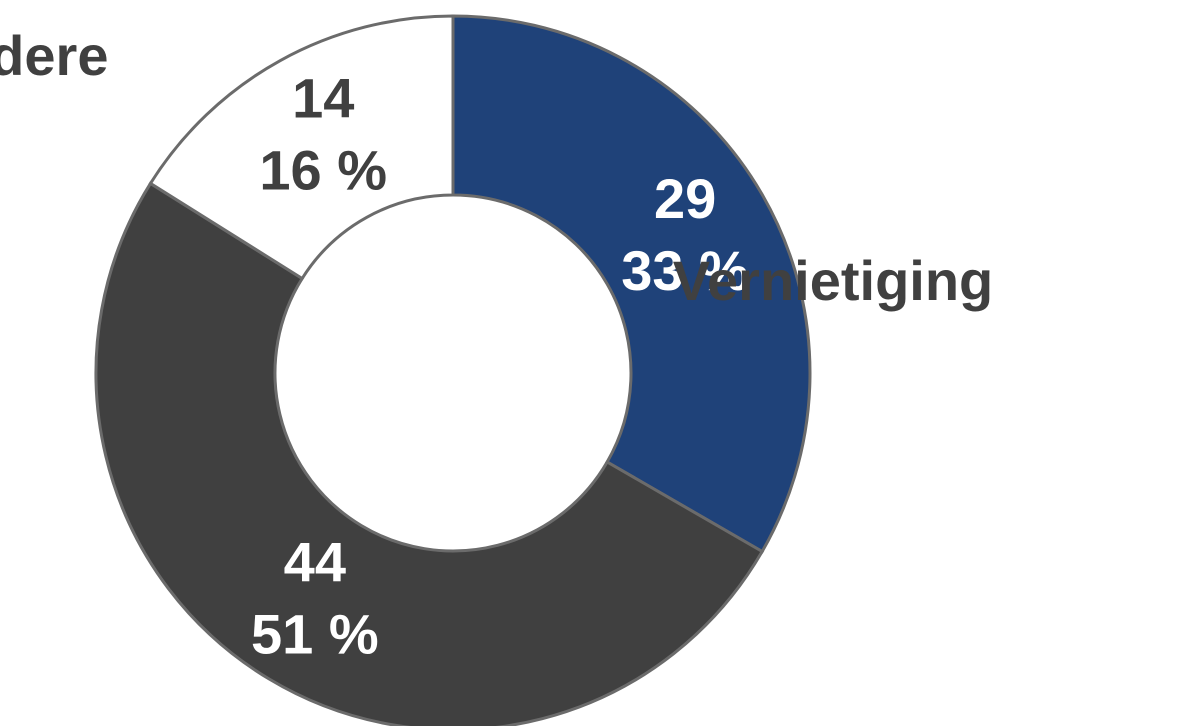 The image size is (1186, 726). Describe the element at coordinates (685, 198) in the screenshot. I see `value-label: 29` at that location.